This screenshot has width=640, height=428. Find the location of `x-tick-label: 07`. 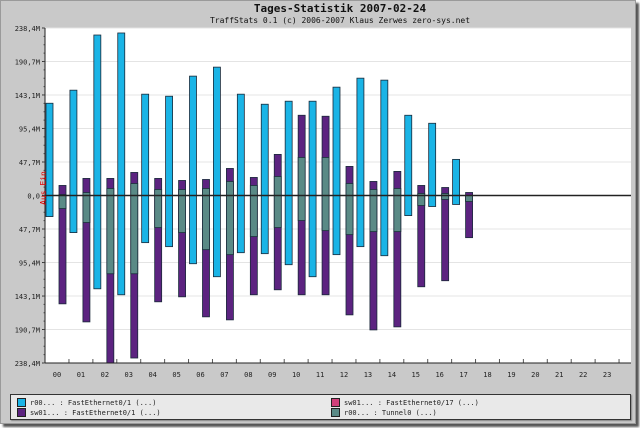

x-tick-label: 07 is located at coordinates (224, 375).